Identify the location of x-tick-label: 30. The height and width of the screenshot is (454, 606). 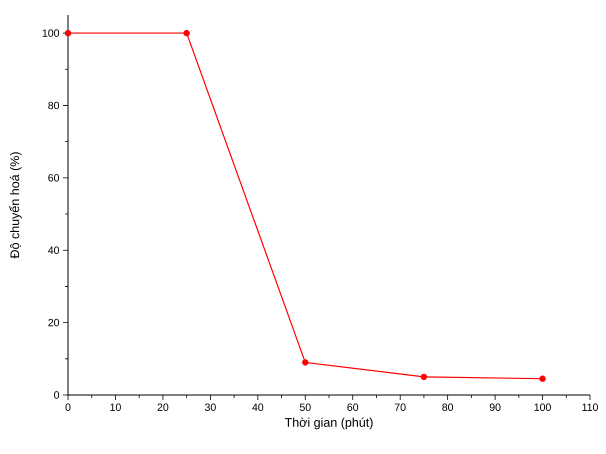
(210, 407).